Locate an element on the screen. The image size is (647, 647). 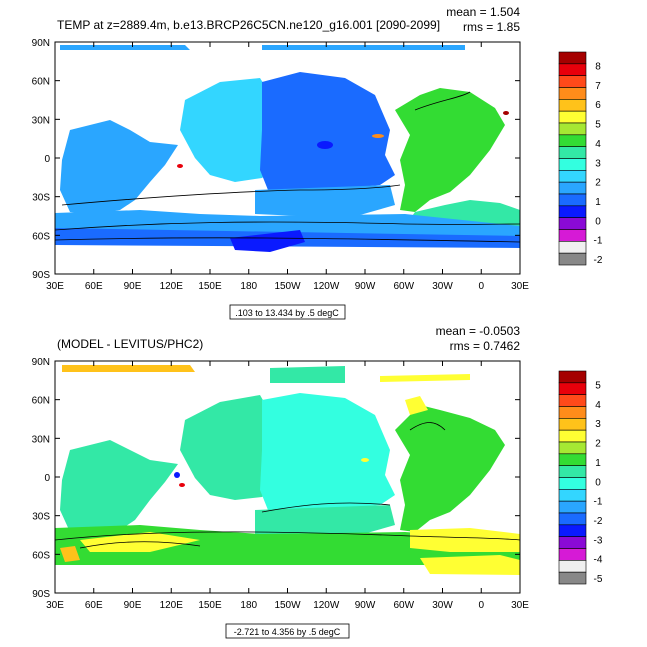
colorbar-label: 8 is located at coordinates (598, 66).